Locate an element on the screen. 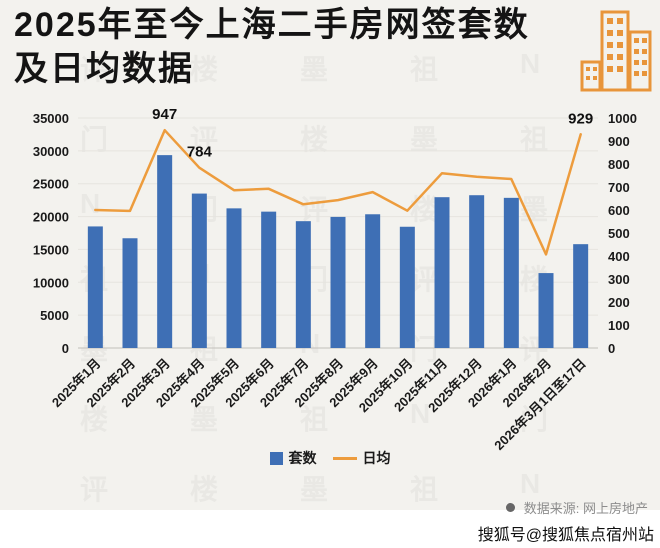 The image size is (660, 548). y-axis-right-label: 700 is located at coordinates (619, 187).